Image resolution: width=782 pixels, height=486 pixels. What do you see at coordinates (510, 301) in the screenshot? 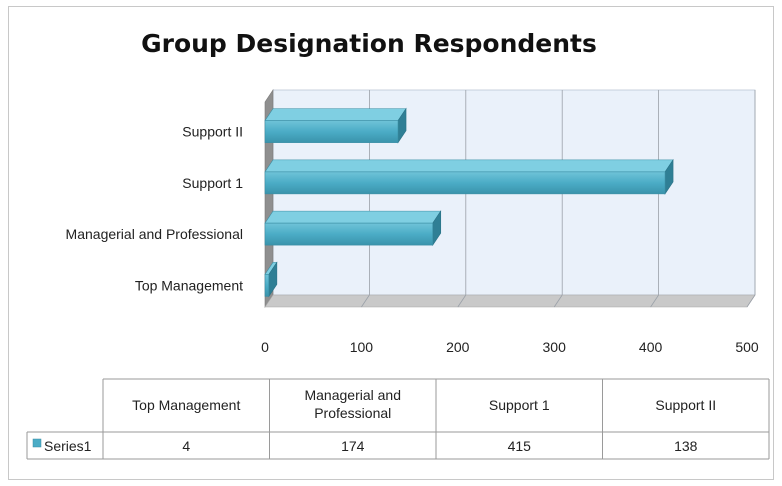
I see `plot-floor` at bounding box center [510, 301].